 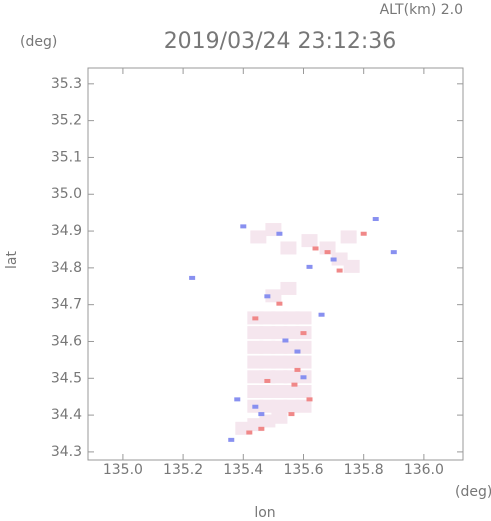 I want to click on x-tick-label: 136.0, so click(x=424, y=470).